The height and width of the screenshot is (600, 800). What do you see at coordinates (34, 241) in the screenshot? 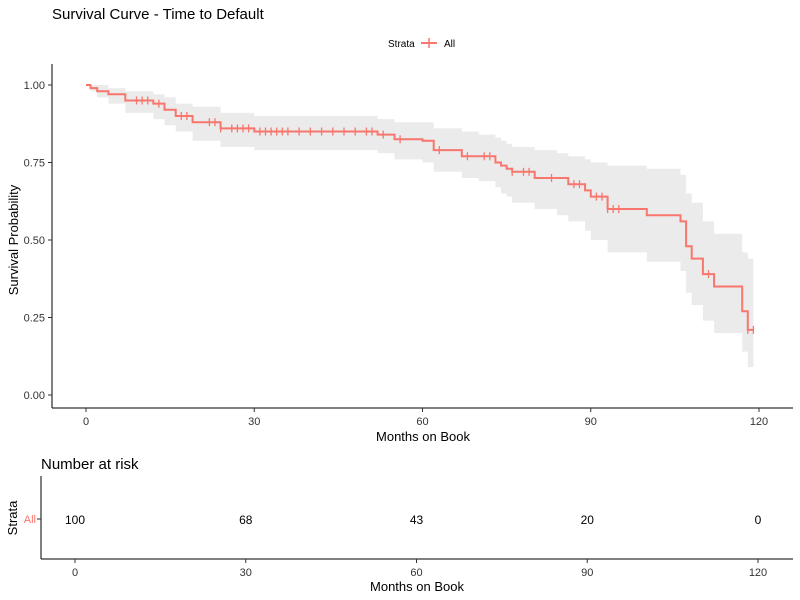
I see `y-tick-label: 0.50` at bounding box center [34, 241].